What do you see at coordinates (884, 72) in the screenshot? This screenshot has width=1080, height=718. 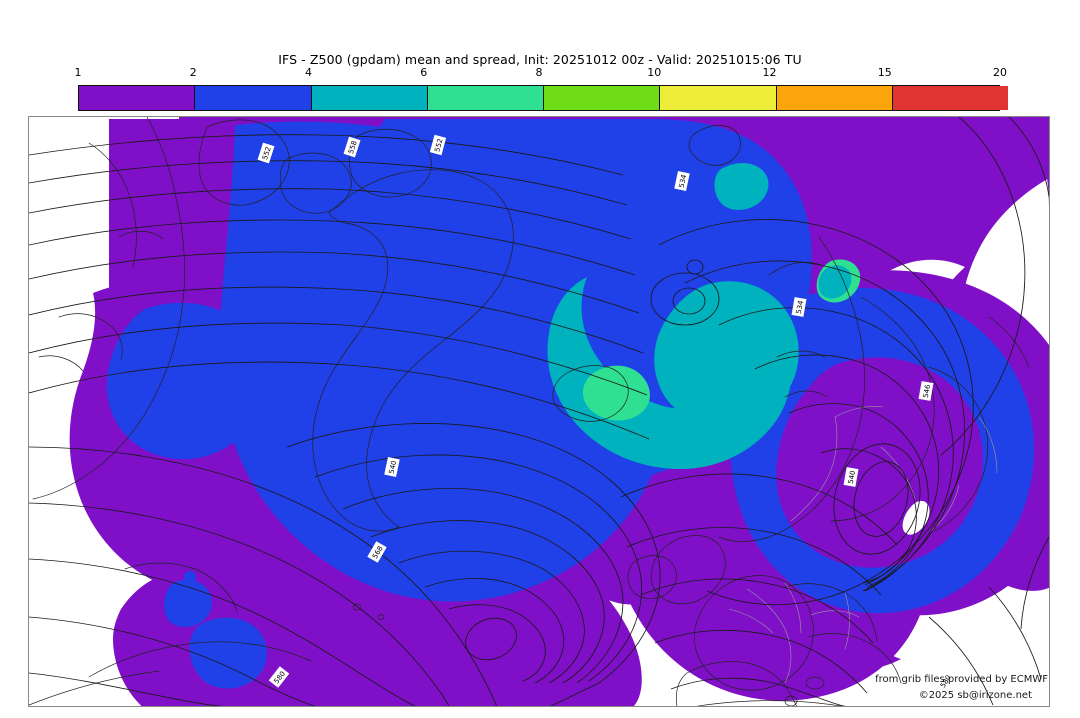 I see `colorbar-tick-15: 15` at bounding box center [884, 72].